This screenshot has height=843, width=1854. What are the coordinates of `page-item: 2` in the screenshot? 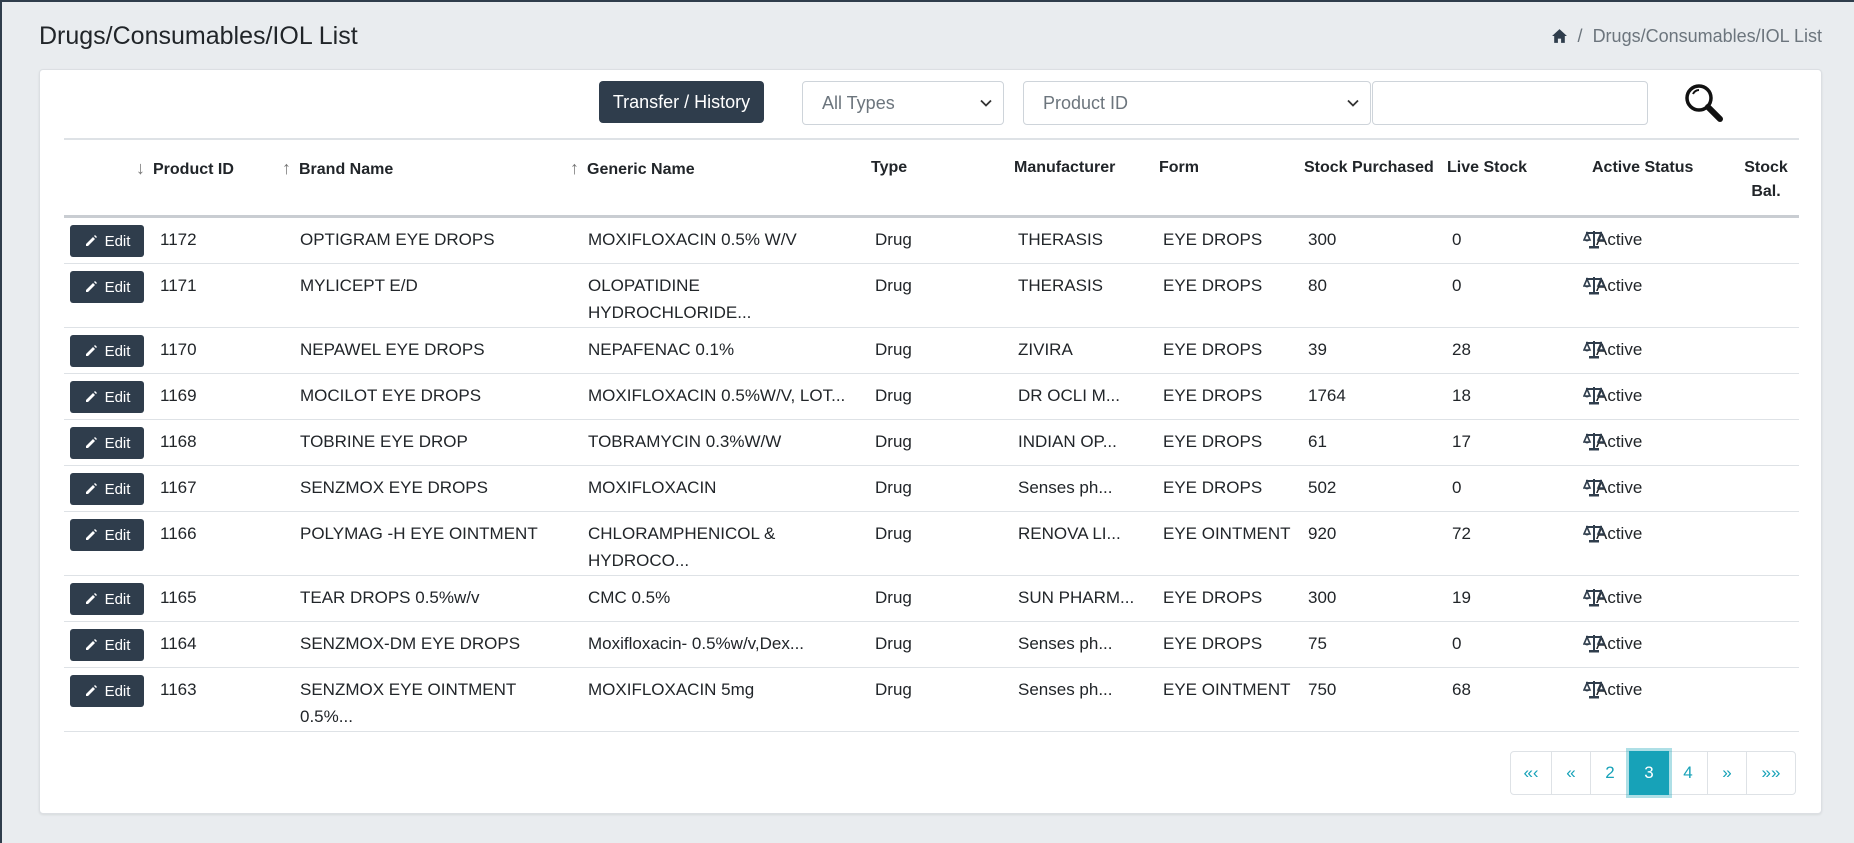 It's located at (1610, 773).